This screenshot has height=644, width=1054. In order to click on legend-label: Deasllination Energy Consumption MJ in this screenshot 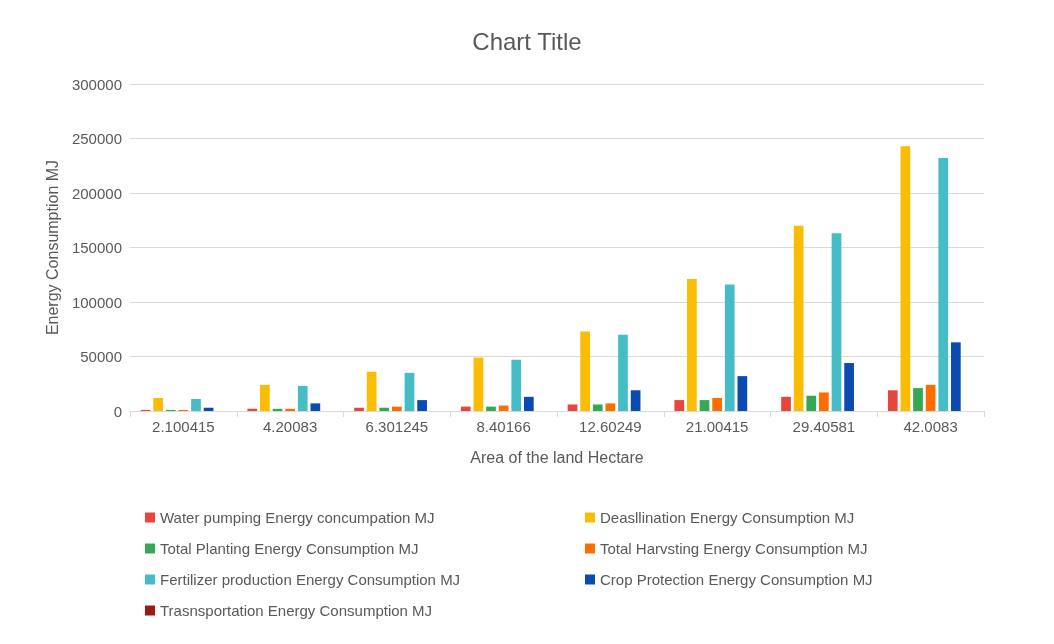, I will do `click(727, 517)`.